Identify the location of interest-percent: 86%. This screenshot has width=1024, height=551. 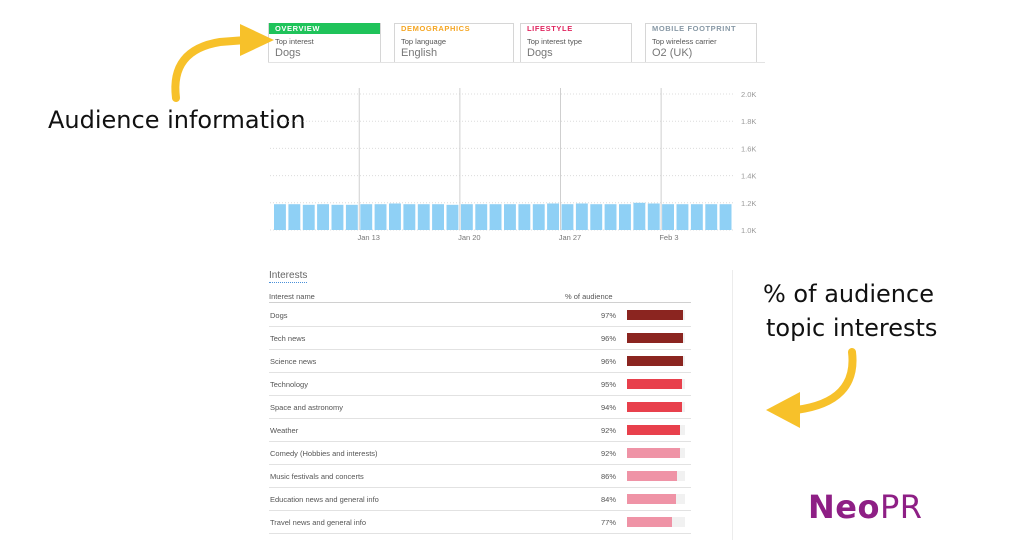
(608, 476).